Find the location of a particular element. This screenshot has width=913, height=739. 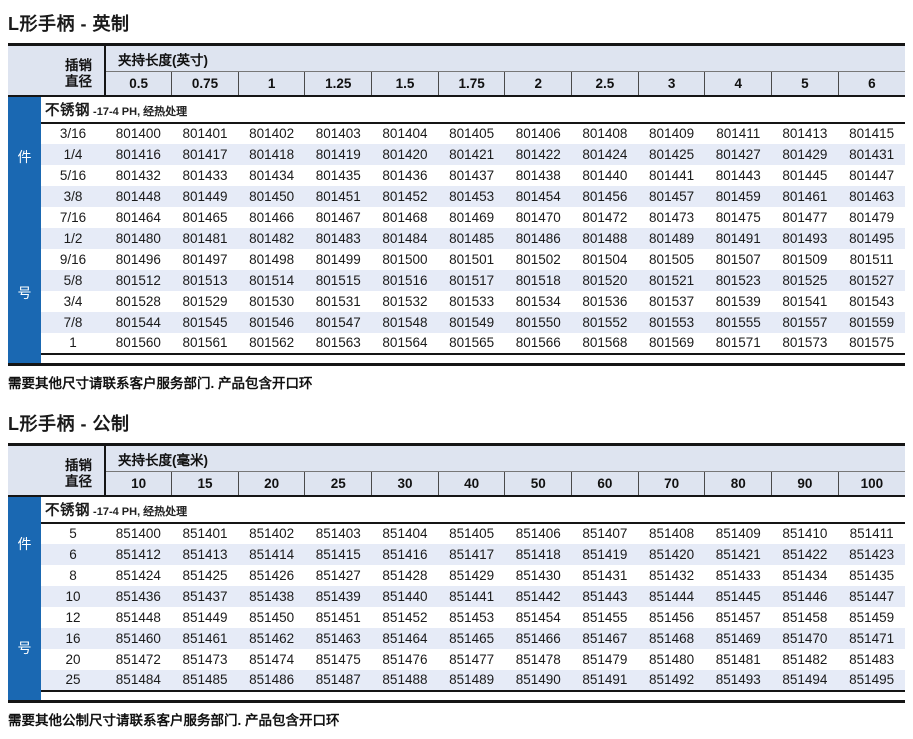

part-number-cell: 801571 is located at coordinates (738, 343).